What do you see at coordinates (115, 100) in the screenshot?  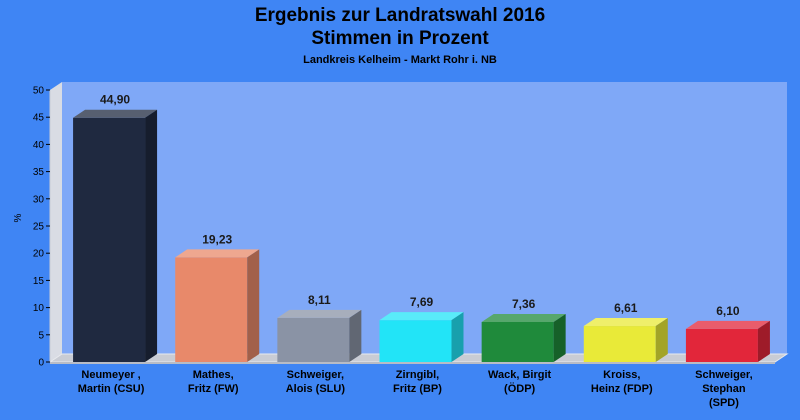 I see `data-label: 44,90` at bounding box center [115, 100].